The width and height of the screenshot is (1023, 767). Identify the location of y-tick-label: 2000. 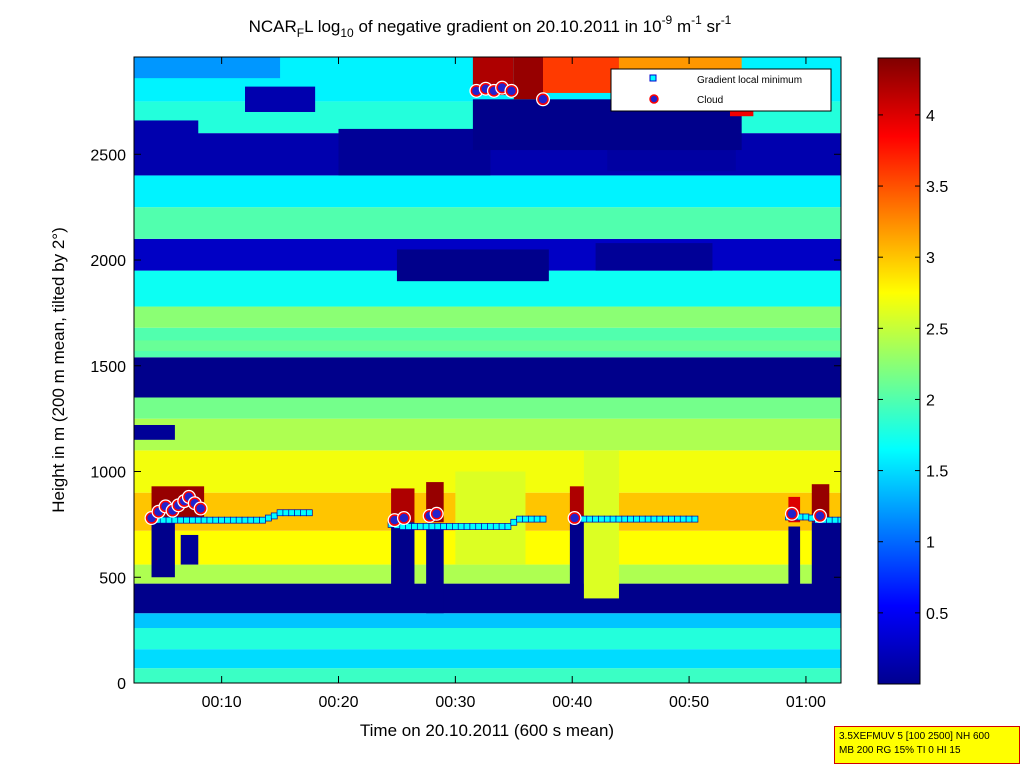
(108, 261).